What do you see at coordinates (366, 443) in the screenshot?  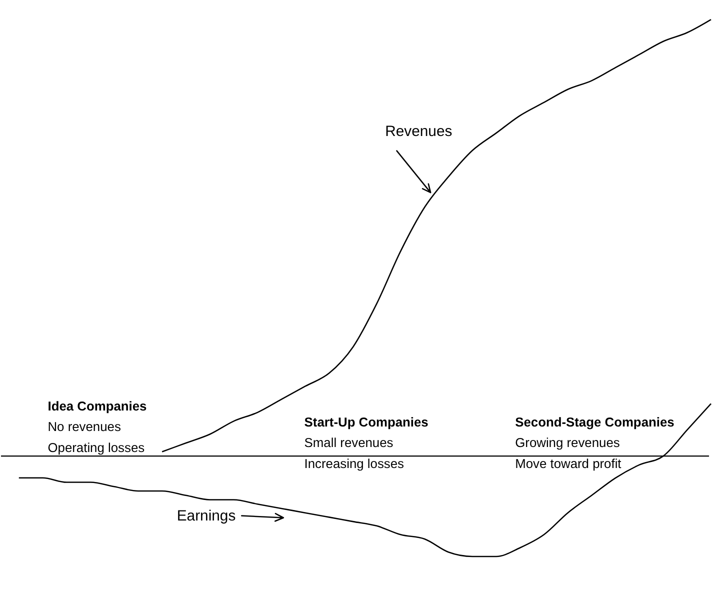 I see `annotation: Start-Up Companies Small revenues Increasing losses` at bounding box center [366, 443].